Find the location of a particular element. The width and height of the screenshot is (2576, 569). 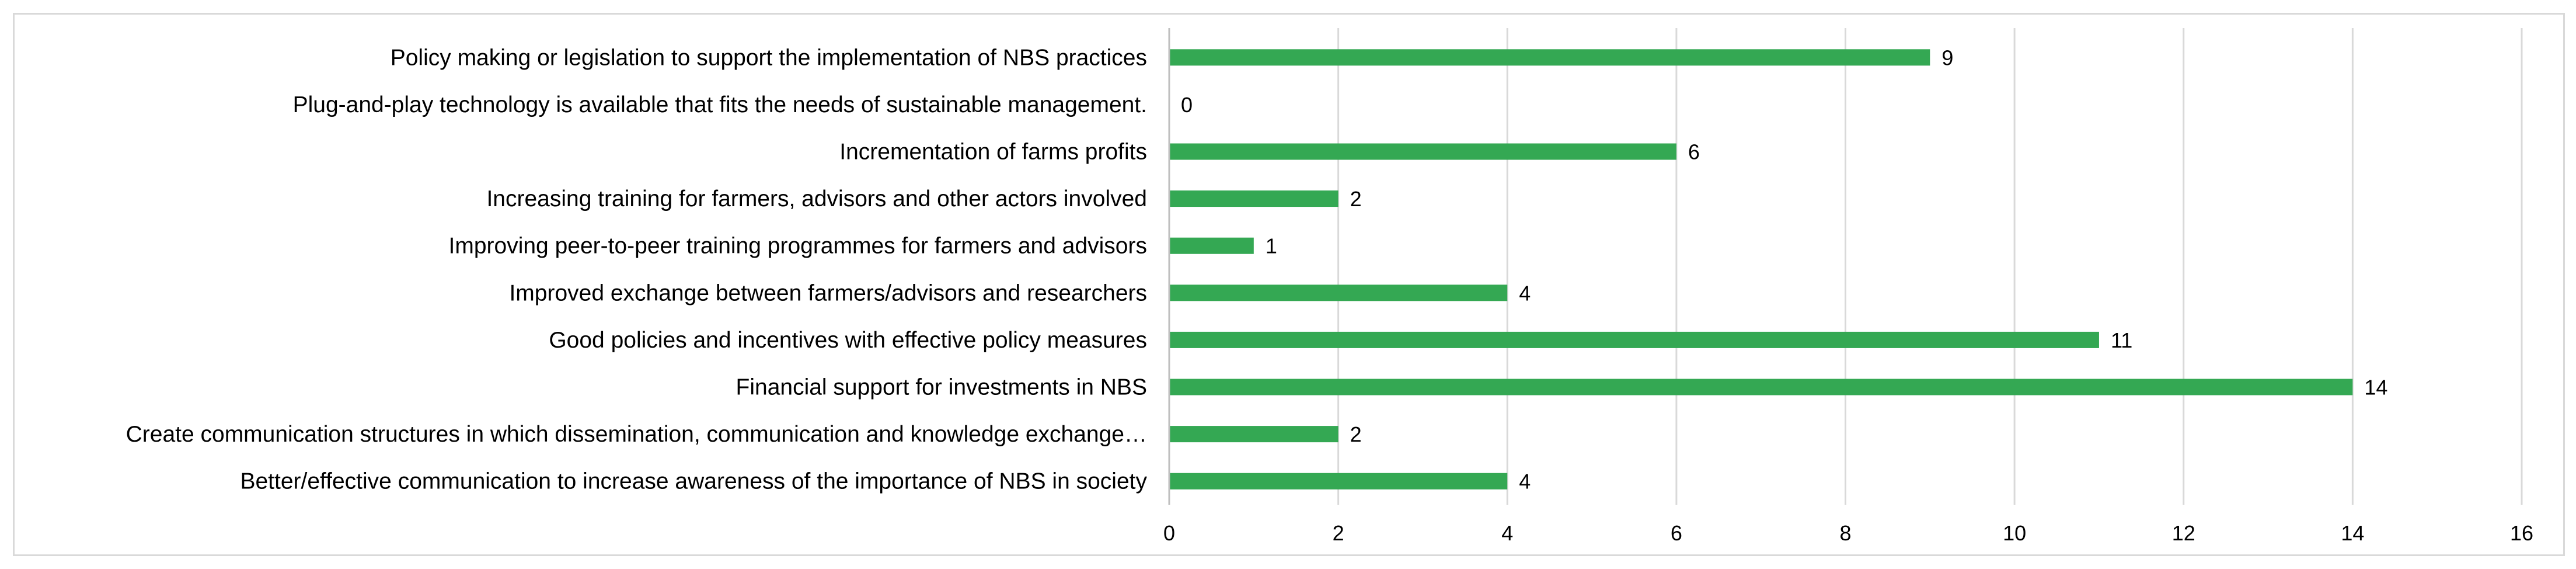

x-tick-label: 10 is located at coordinates (2015, 533).